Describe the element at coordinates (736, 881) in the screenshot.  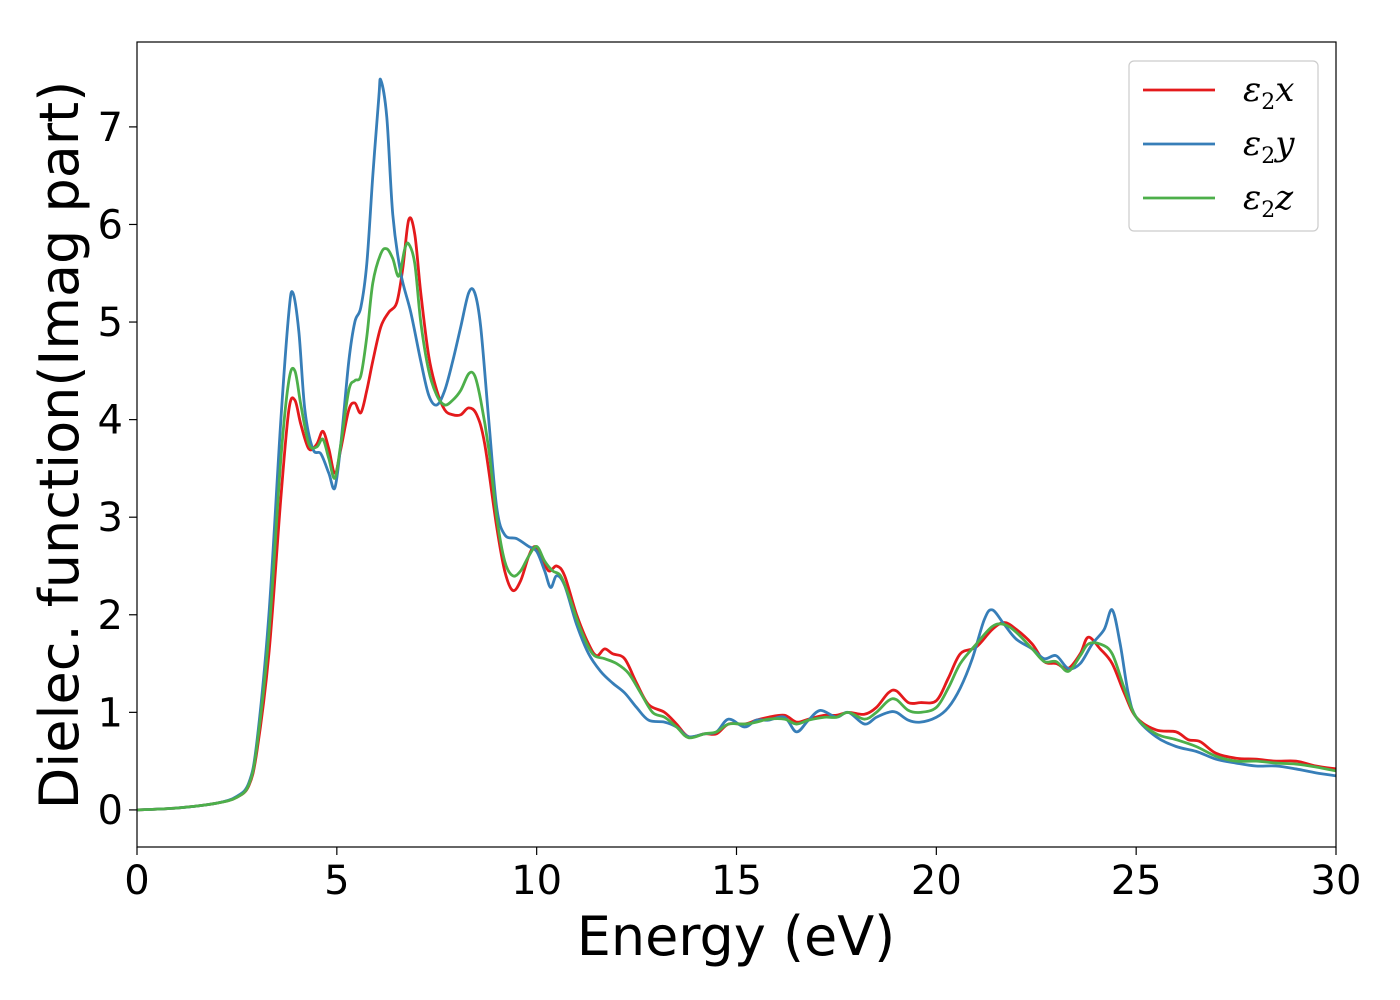
I see `x-tick-label: 15` at that location.